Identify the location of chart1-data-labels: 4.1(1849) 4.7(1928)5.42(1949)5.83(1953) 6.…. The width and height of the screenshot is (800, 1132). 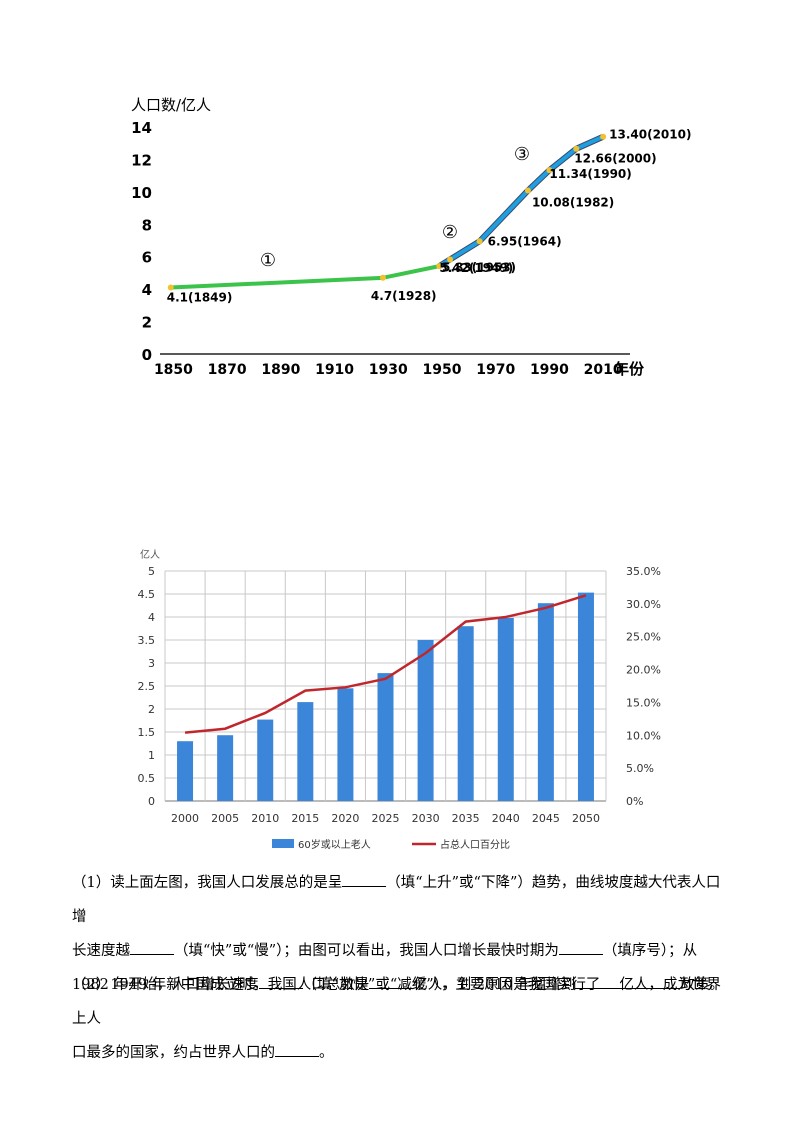
(429, 216).